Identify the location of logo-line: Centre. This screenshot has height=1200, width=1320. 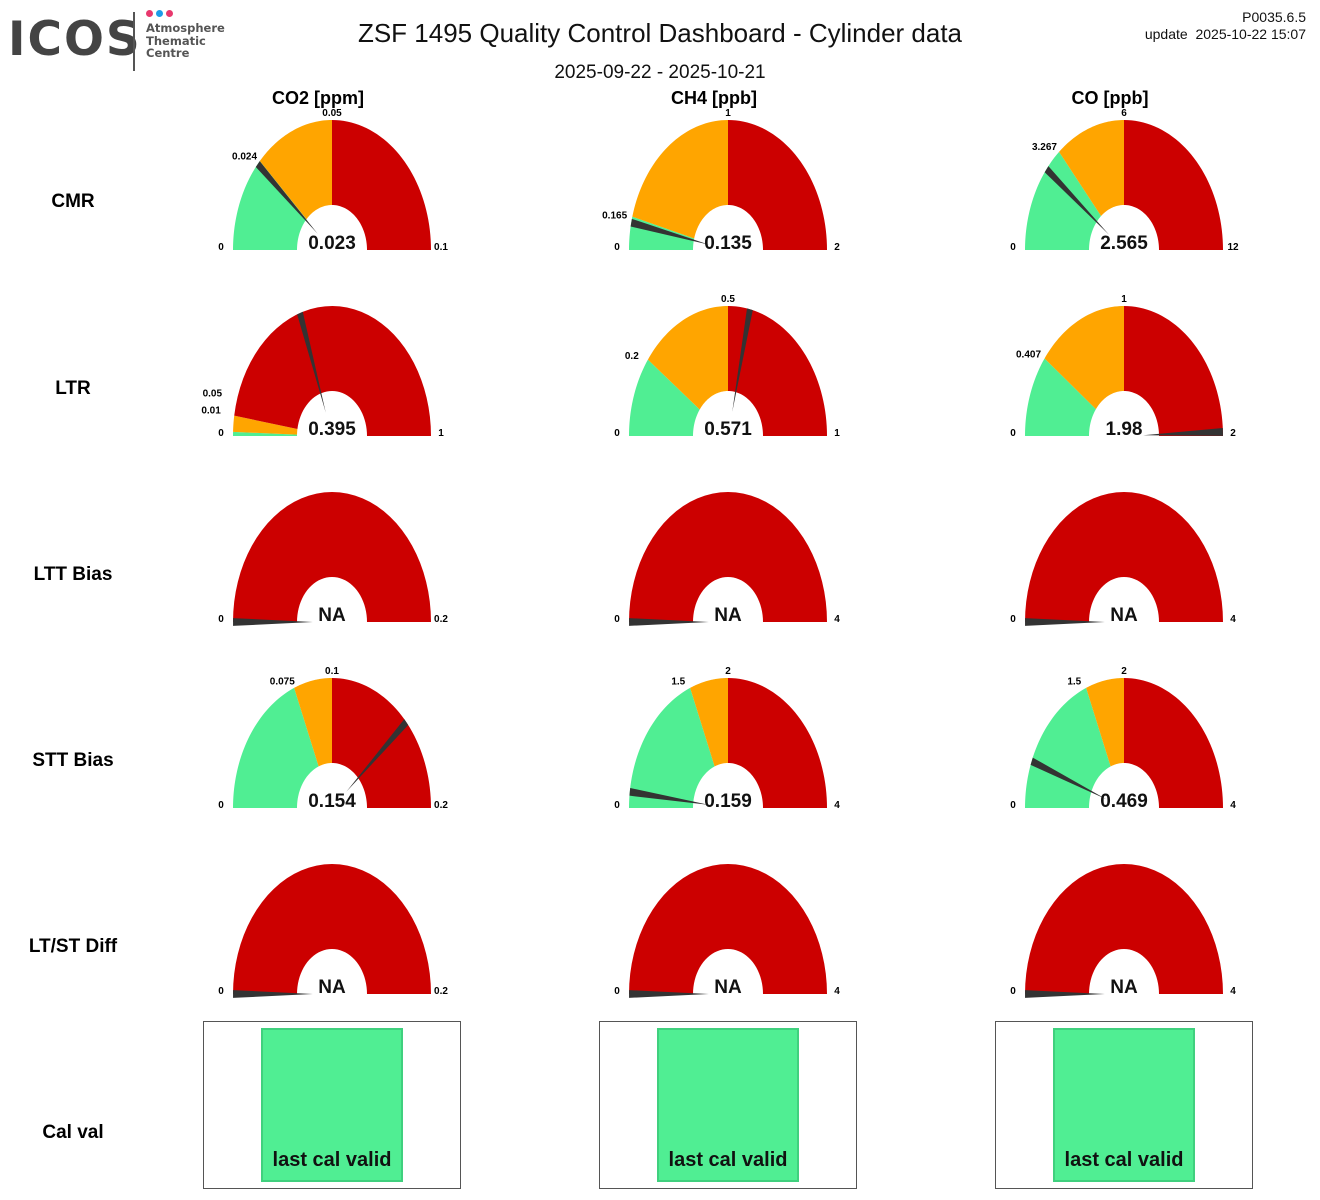
(168, 53).